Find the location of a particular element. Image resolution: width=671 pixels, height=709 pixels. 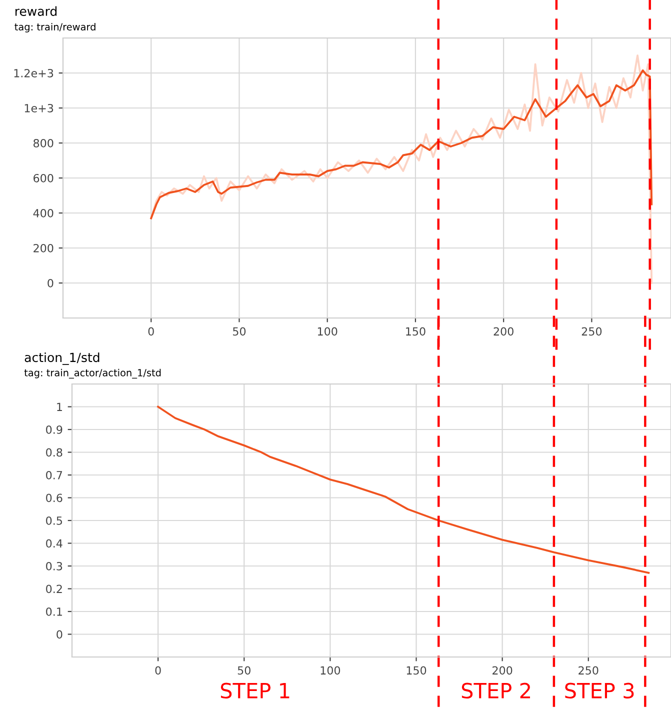

y-tick-label: 0.4 is located at coordinates (54, 543).